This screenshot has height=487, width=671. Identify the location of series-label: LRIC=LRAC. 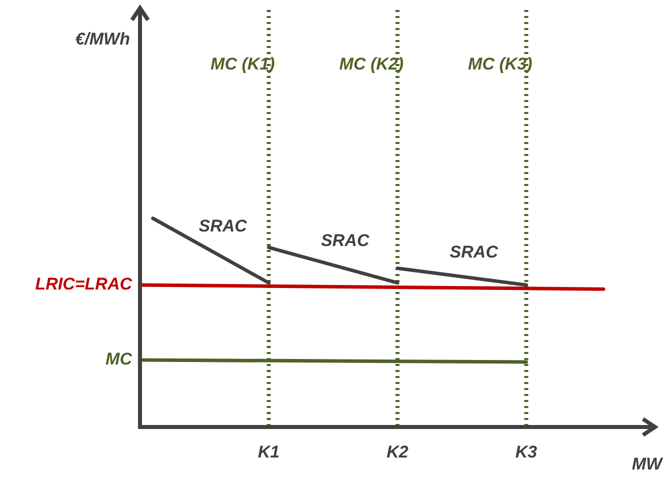
(84, 284).